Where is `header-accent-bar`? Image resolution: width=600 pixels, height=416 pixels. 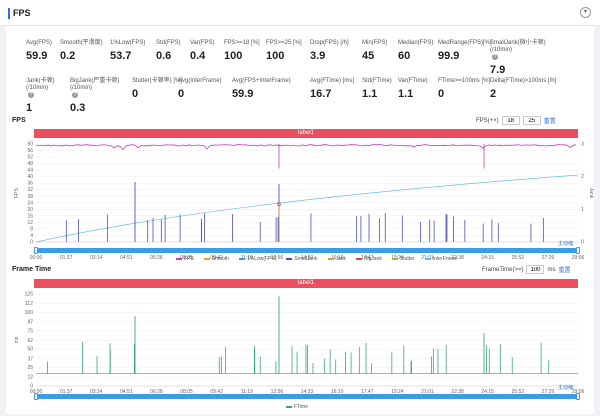 header-accent-bar is located at coordinates (9, 13).